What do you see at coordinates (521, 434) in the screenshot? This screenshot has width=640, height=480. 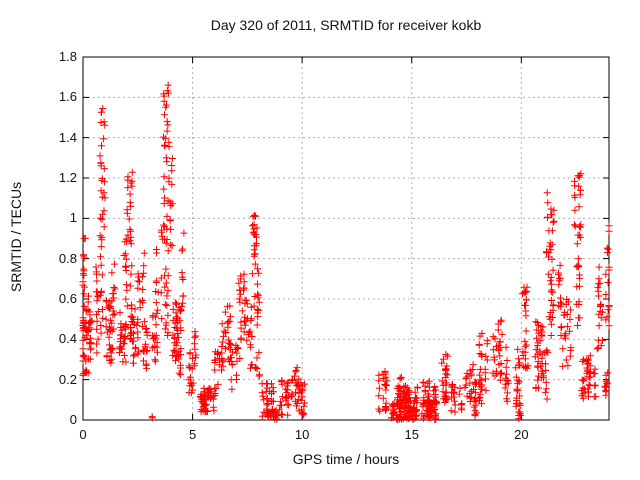 I see `x-tick-label: 20` at bounding box center [521, 434].